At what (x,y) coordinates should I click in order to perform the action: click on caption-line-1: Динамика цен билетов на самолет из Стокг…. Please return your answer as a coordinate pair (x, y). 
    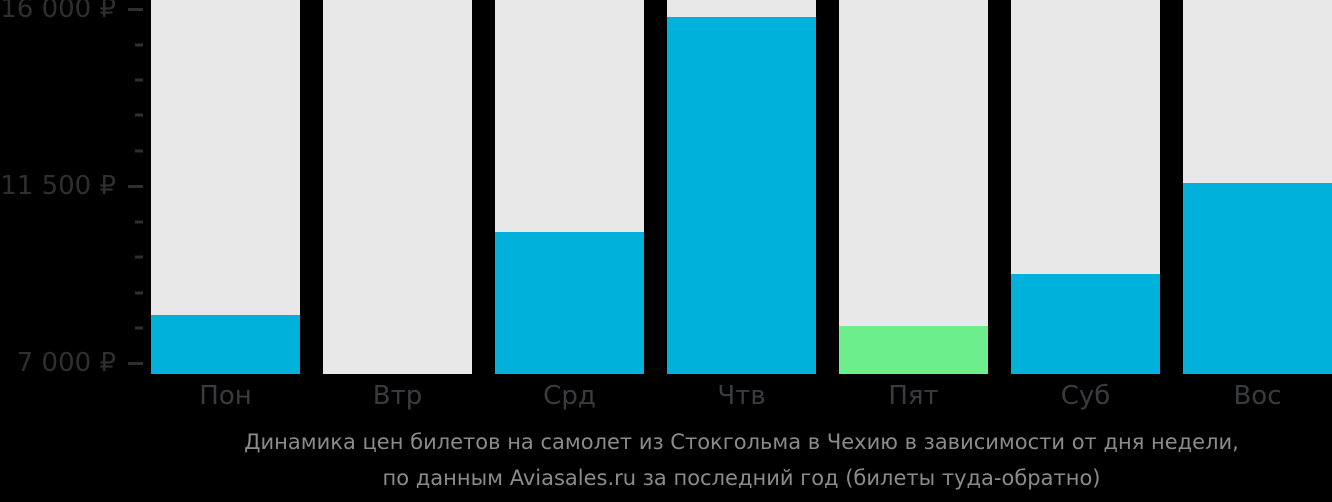
    Looking at the image, I should click on (741, 442).